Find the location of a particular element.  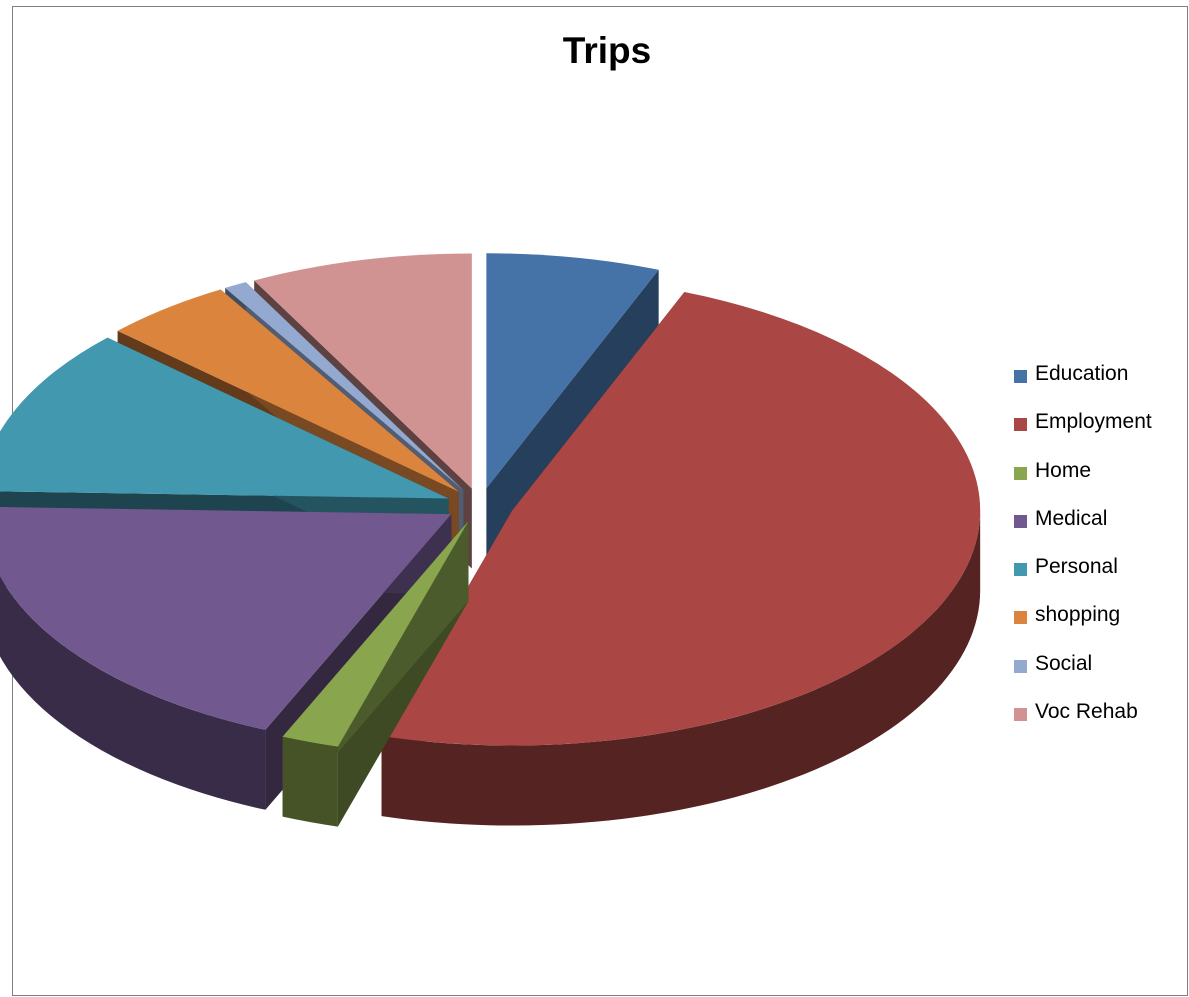

legend-item-education: Education is located at coordinates (1083, 386).